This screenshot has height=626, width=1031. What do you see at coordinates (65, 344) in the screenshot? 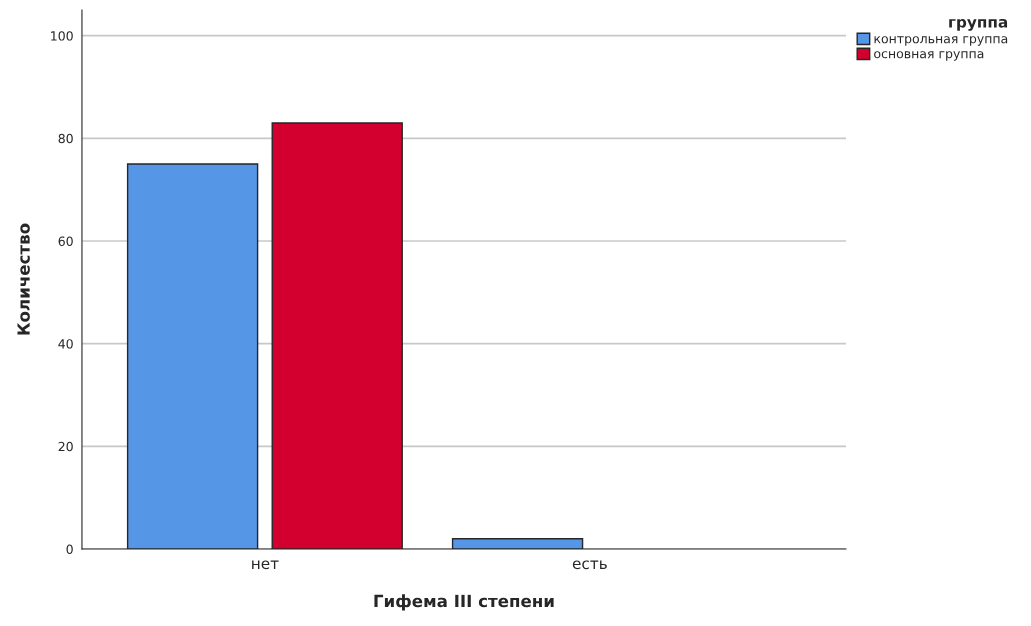
I see `y-tick-label: 40` at bounding box center [65, 344].